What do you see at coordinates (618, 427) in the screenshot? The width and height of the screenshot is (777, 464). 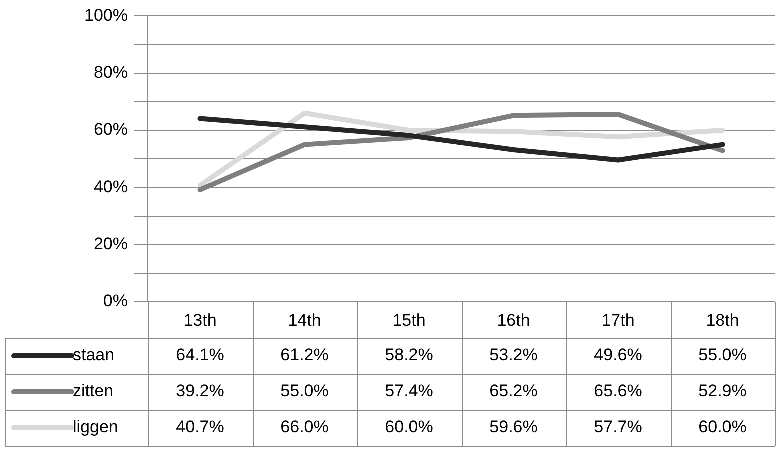 I see `data-label: 57.7%` at bounding box center [618, 427].